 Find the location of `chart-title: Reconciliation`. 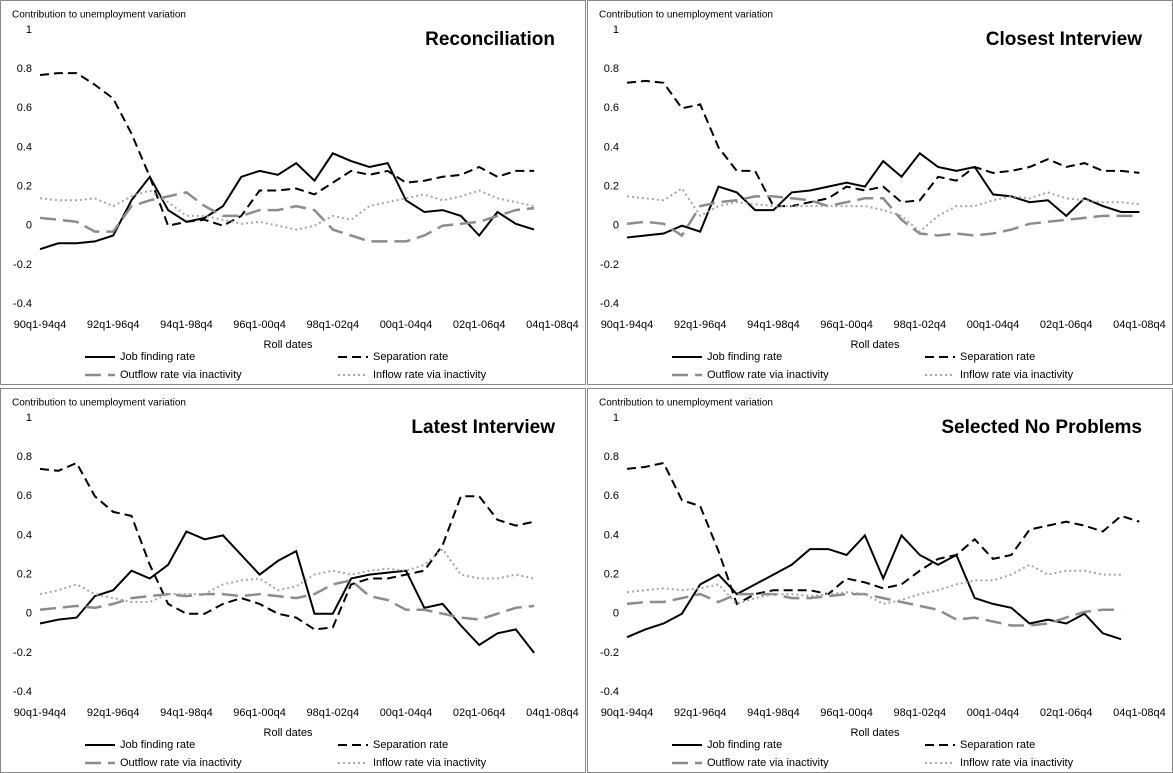

chart-title: Reconciliation is located at coordinates (490, 39).